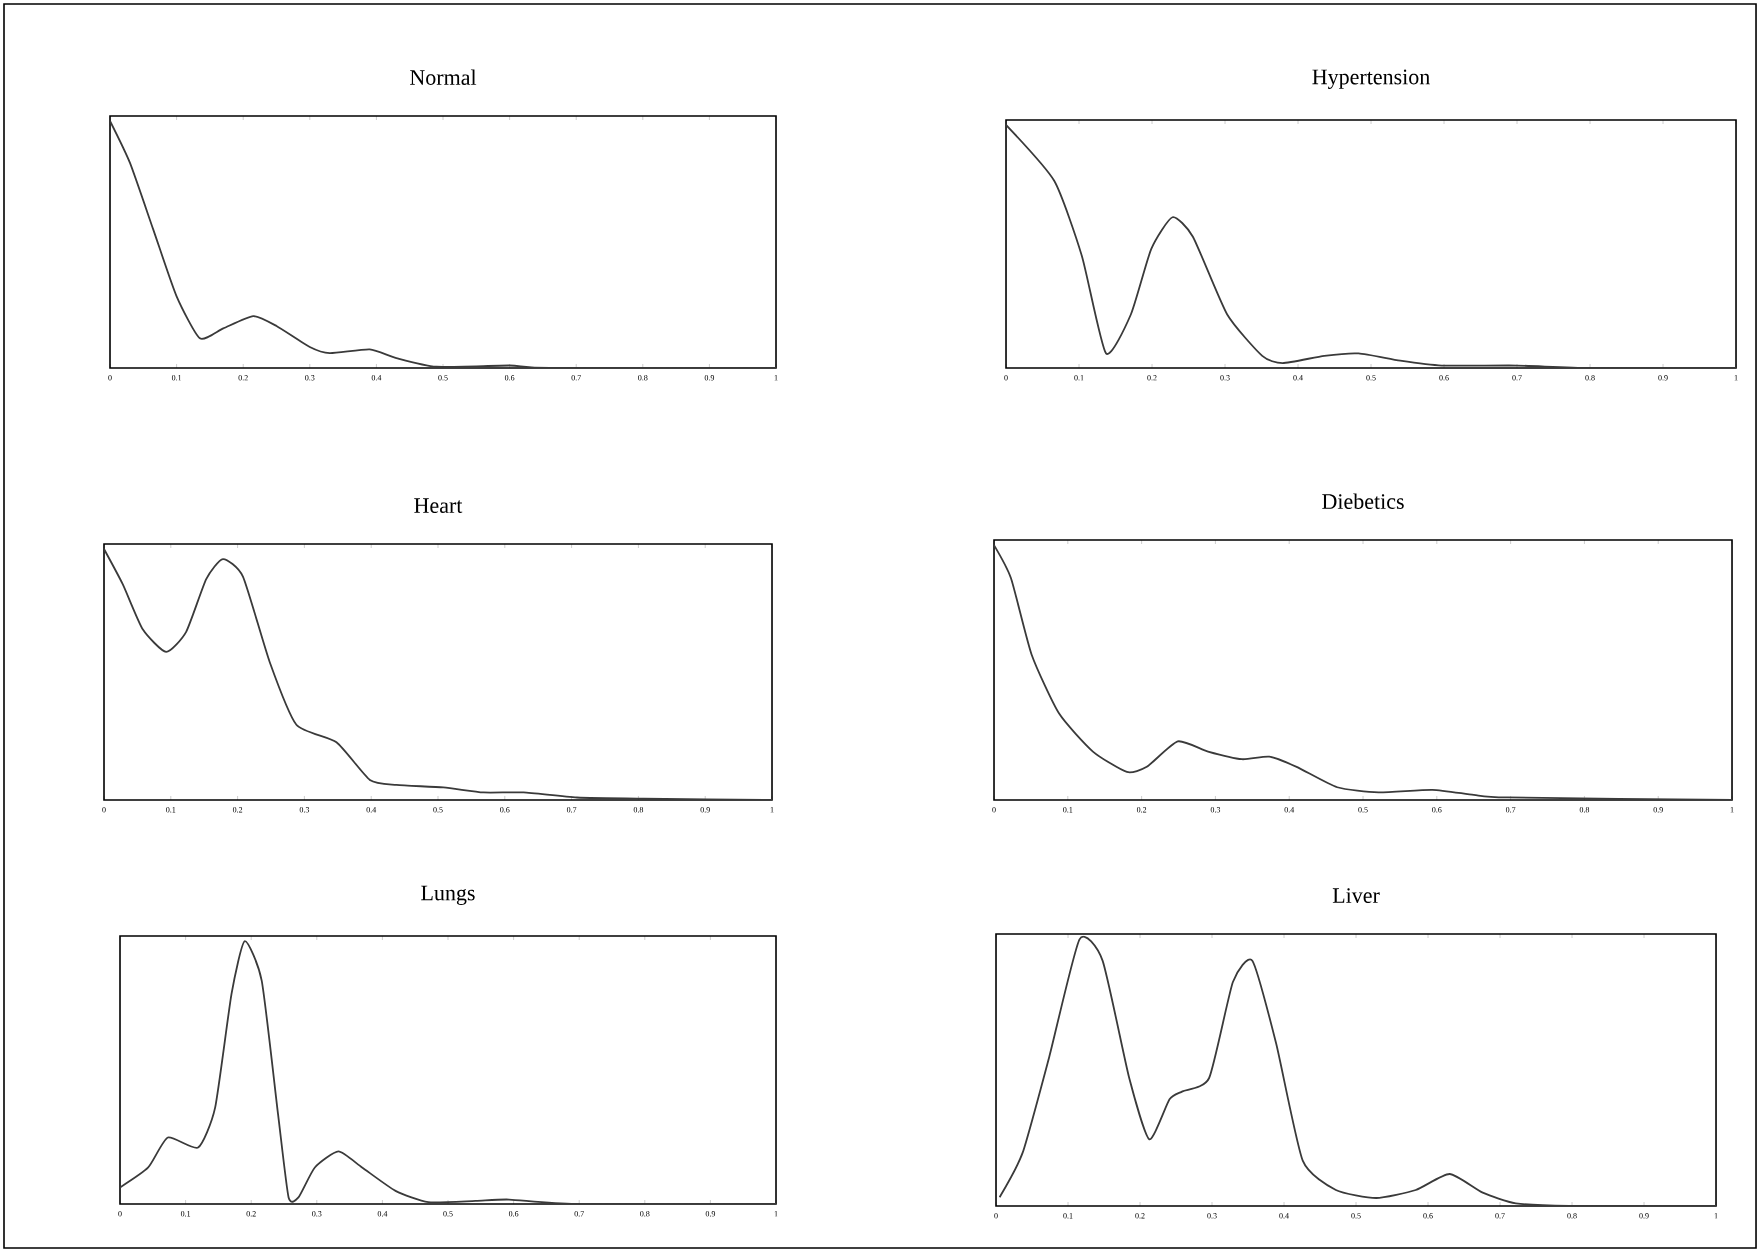  I want to click on chart-title: Diebetics, so click(1363, 501).